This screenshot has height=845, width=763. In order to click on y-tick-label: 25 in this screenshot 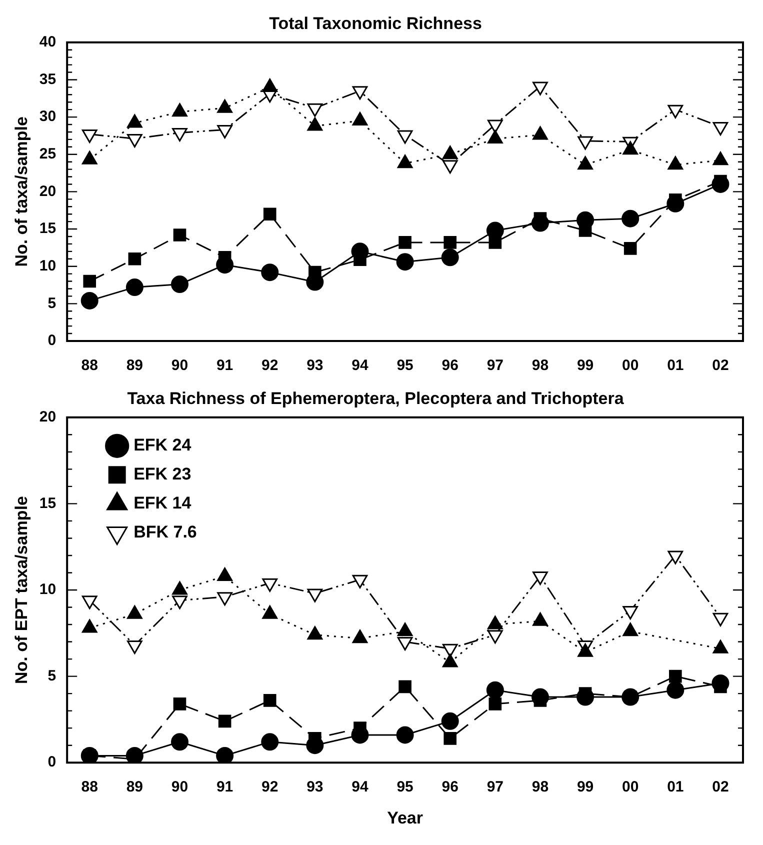, I will do `click(47, 154)`.